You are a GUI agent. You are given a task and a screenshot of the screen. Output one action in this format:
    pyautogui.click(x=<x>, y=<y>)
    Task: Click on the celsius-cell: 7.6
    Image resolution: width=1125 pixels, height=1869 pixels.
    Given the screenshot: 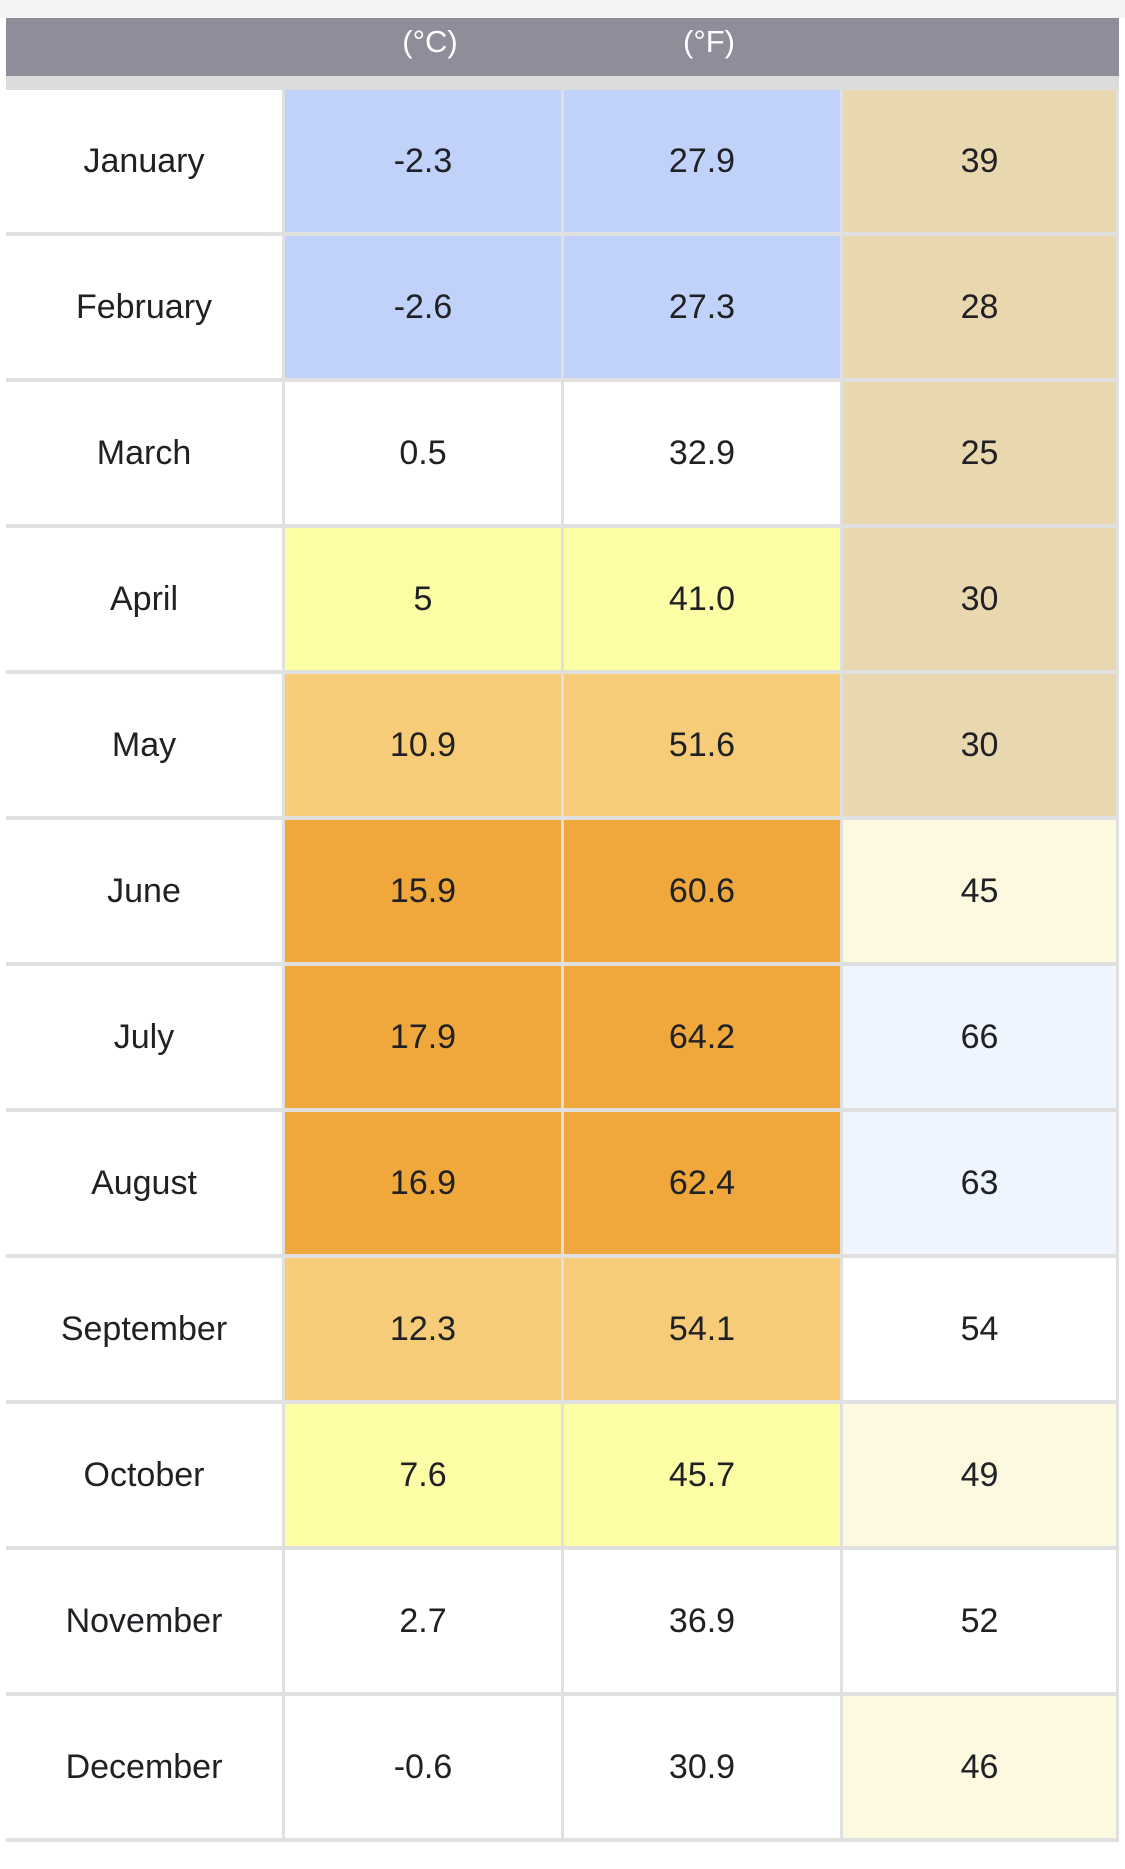 What is the action you would take?
    pyautogui.click(x=424, y=1477)
    